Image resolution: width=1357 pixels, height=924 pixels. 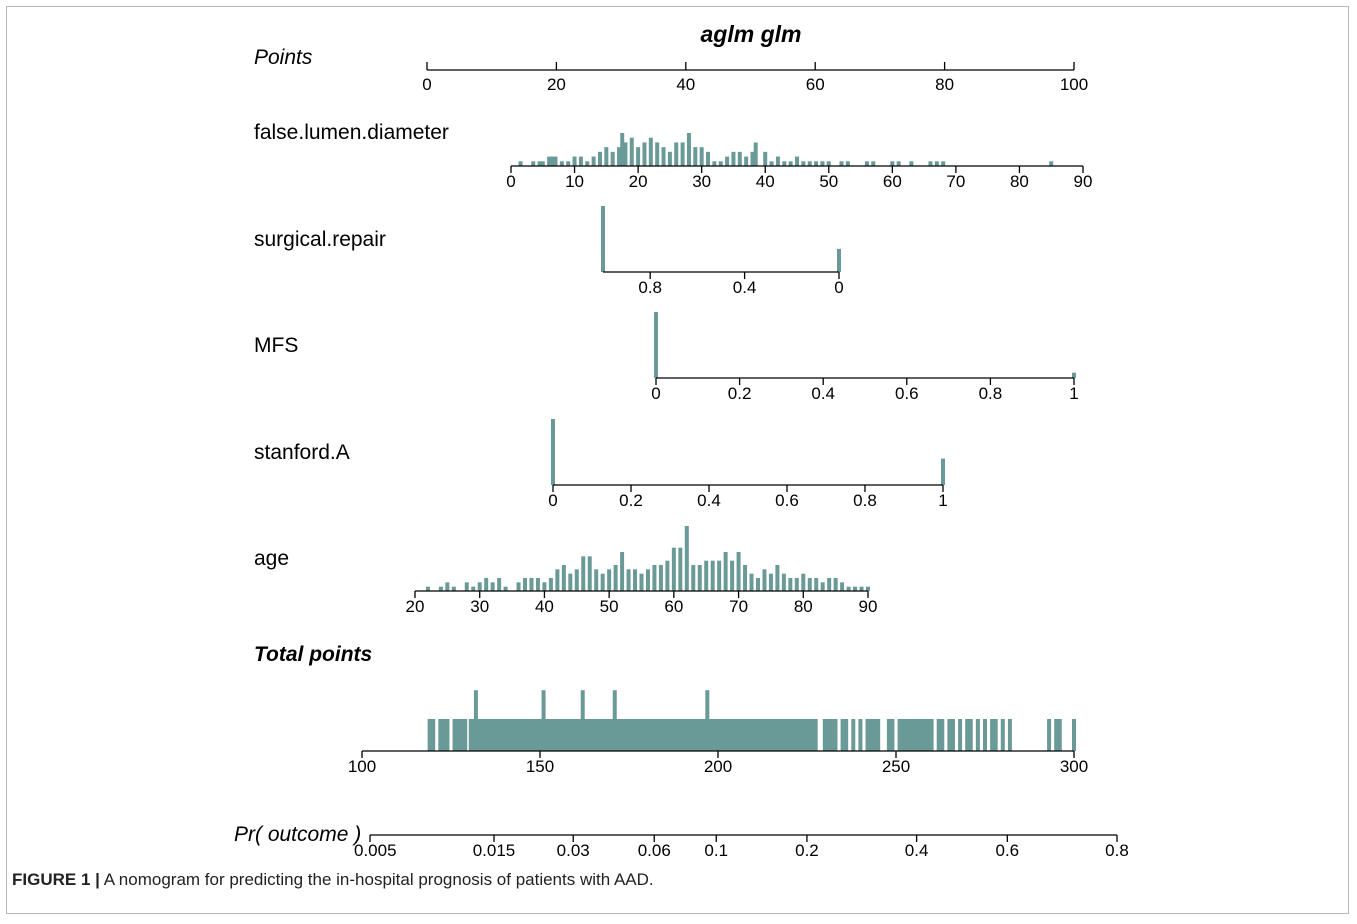 What do you see at coordinates (815, 84) in the screenshot?
I see `tick-label-points-3: 60` at bounding box center [815, 84].